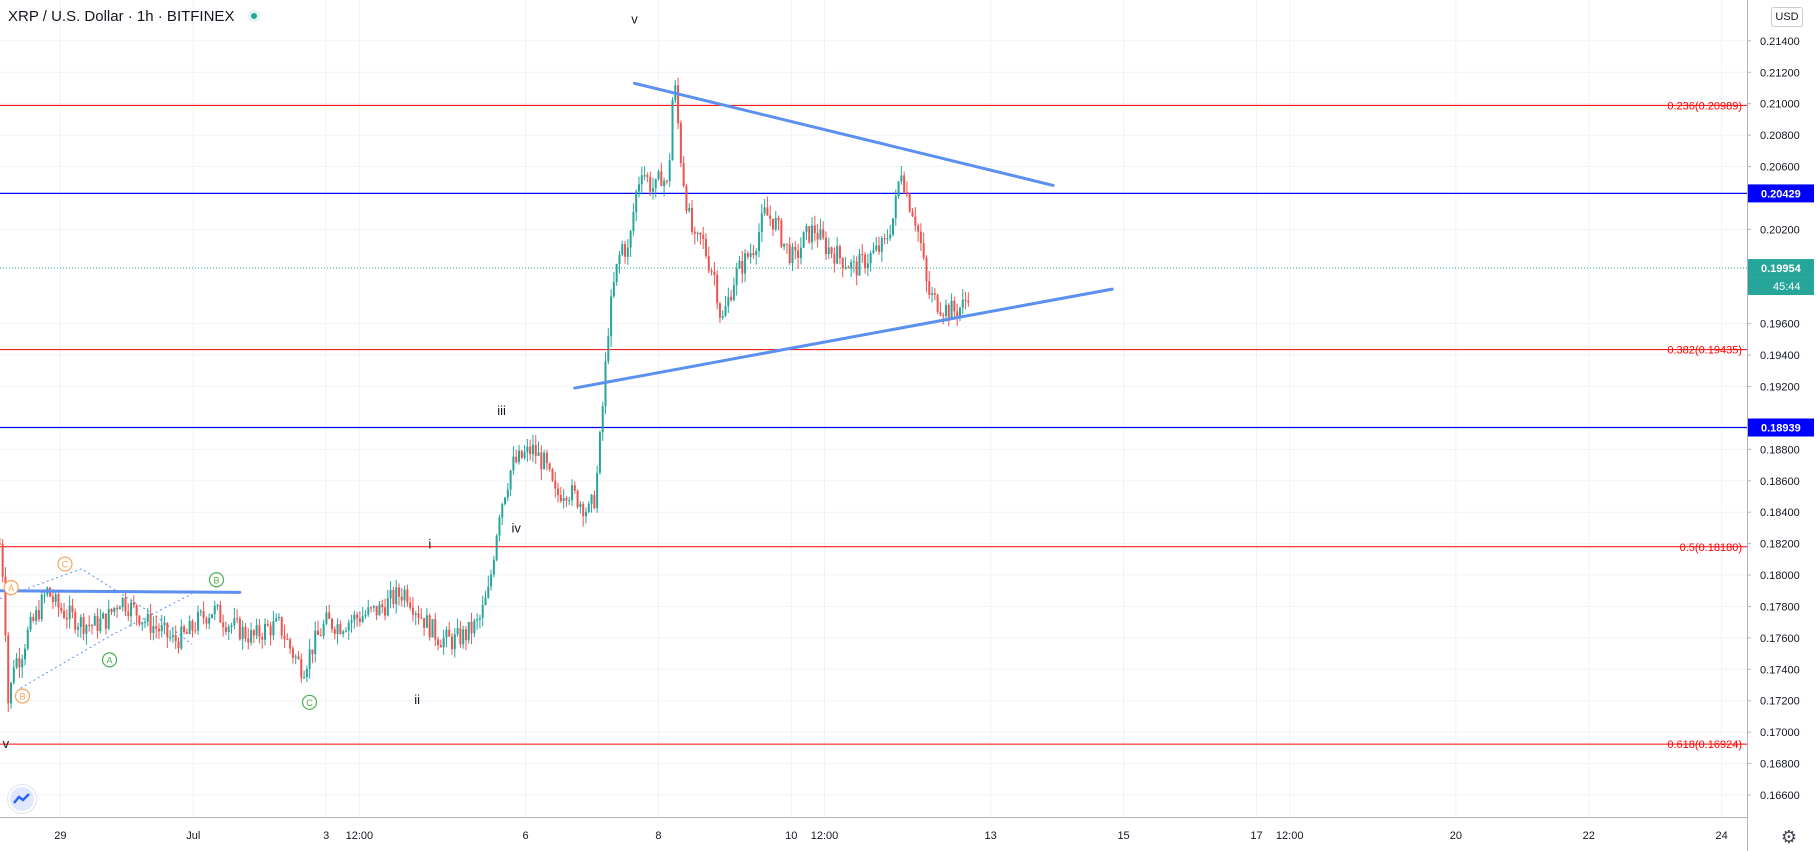 The width and height of the screenshot is (1816, 851). I want to click on time-axis-panel, so click(873, 834).